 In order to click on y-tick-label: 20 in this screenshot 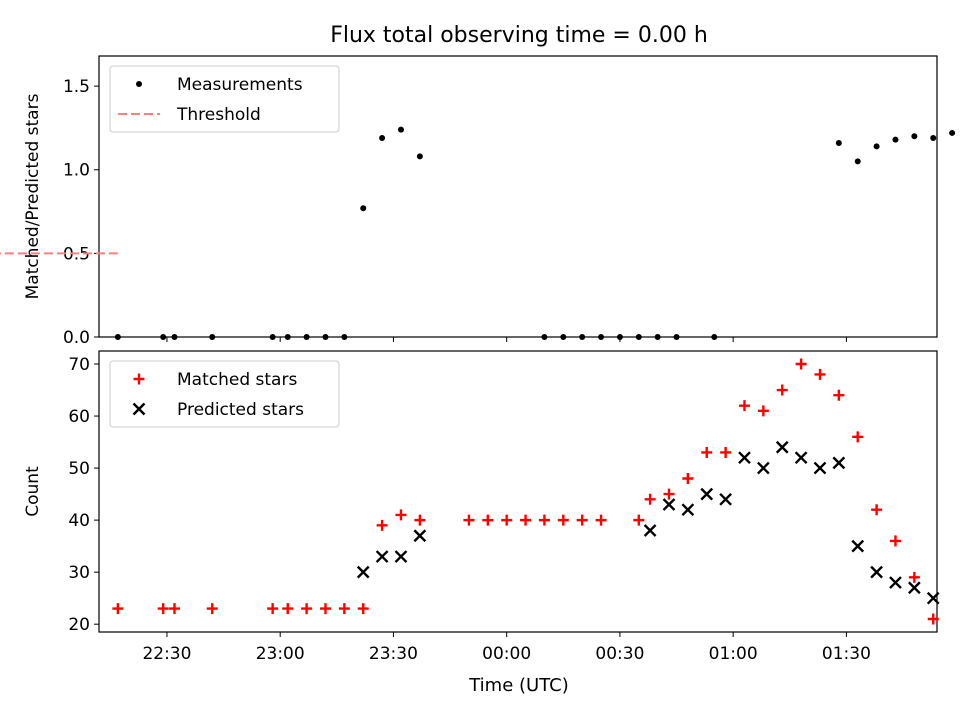, I will do `click(79, 625)`.